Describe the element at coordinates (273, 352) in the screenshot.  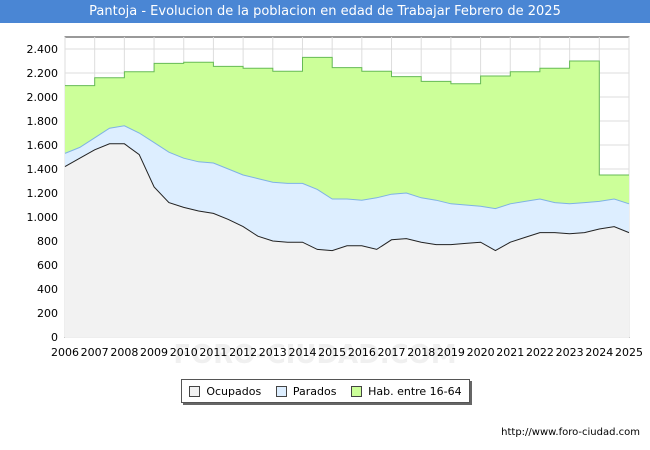
I see `x-tick-label: 2013` at that location.